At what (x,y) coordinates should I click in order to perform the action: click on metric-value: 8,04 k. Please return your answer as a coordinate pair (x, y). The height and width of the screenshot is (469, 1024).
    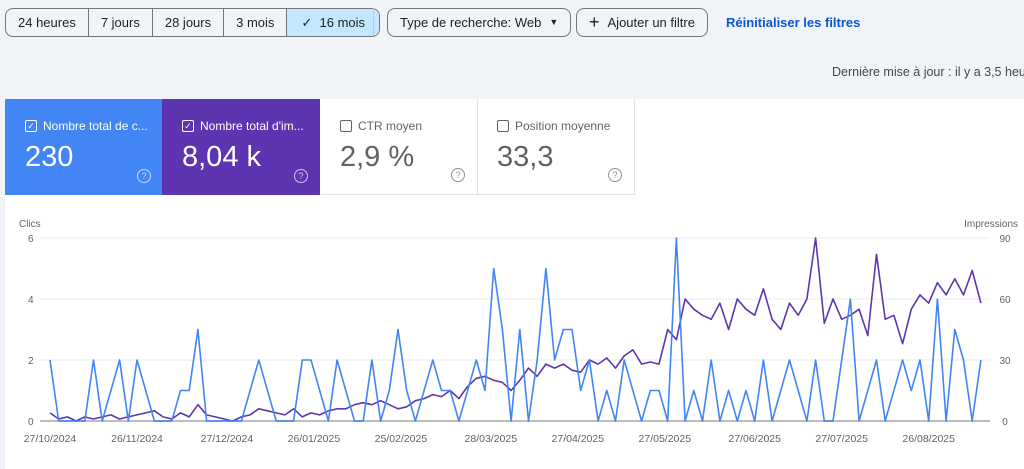
    Looking at the image, I should click on (221, 157).